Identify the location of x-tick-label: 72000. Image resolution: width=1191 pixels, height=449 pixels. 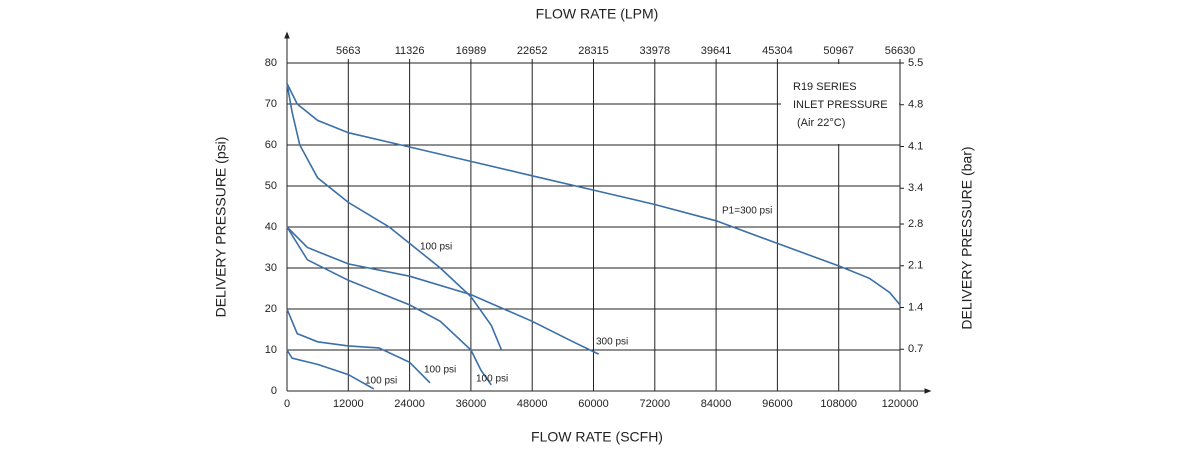
(655, 404).